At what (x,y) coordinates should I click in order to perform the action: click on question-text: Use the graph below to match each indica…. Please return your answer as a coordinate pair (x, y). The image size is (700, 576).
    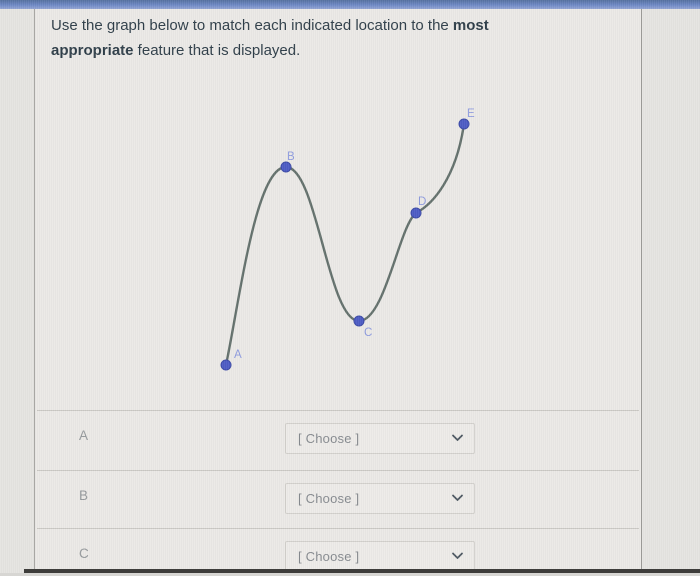
    Looking at the image, I should click on (331, 38).